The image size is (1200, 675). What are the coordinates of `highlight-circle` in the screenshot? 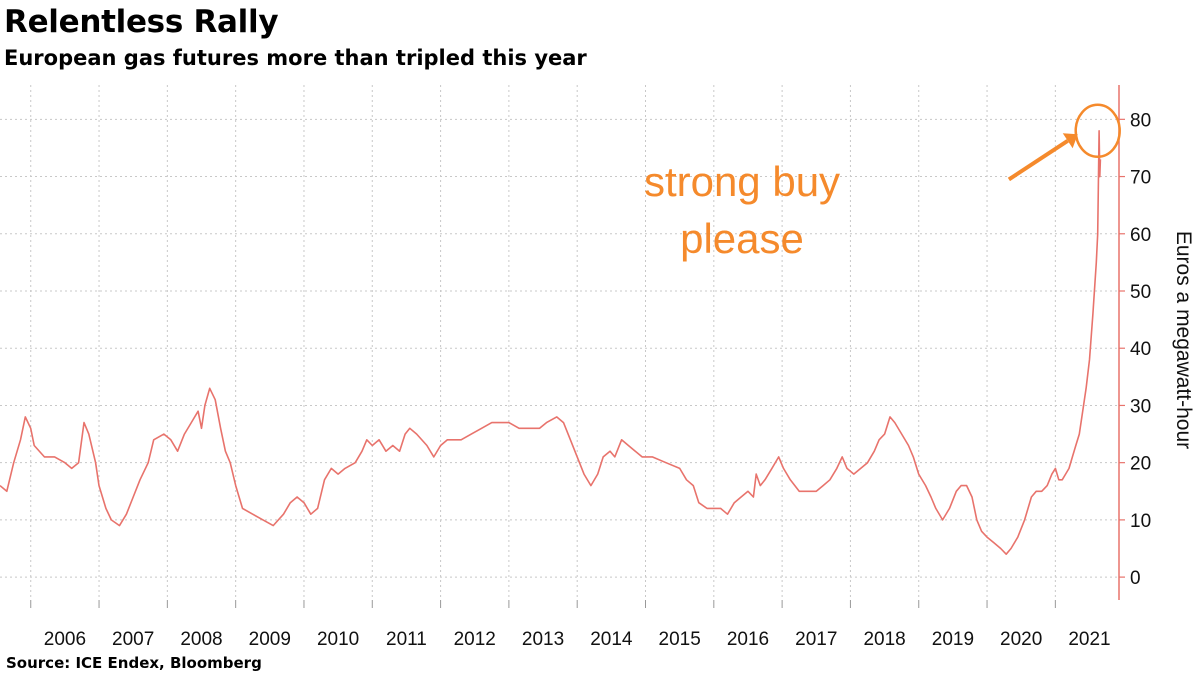 It's located at (1097, 131).